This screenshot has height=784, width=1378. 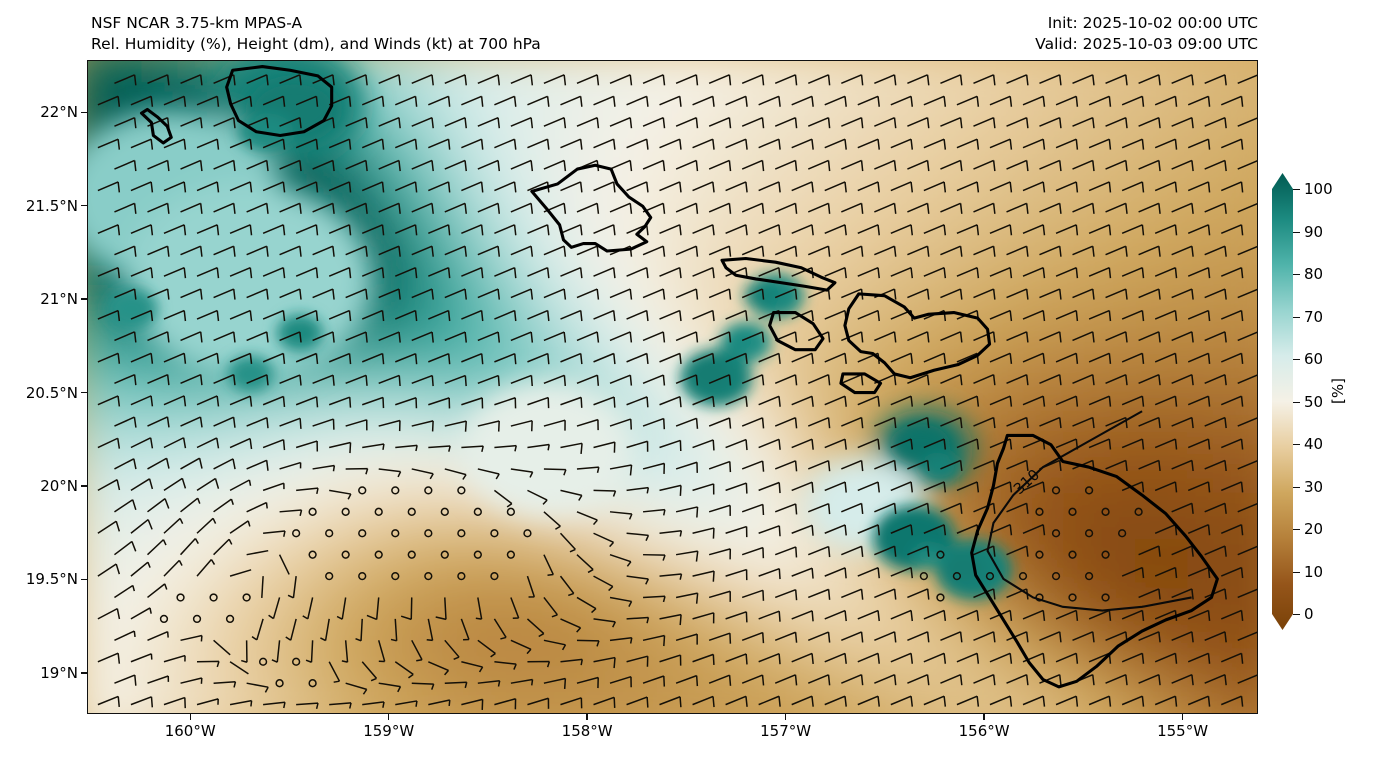 What do you see at coordinates (59, 112) in the screenshot?
I see `latitude-tick-label: 22°N` at bounding box center [59, 112].